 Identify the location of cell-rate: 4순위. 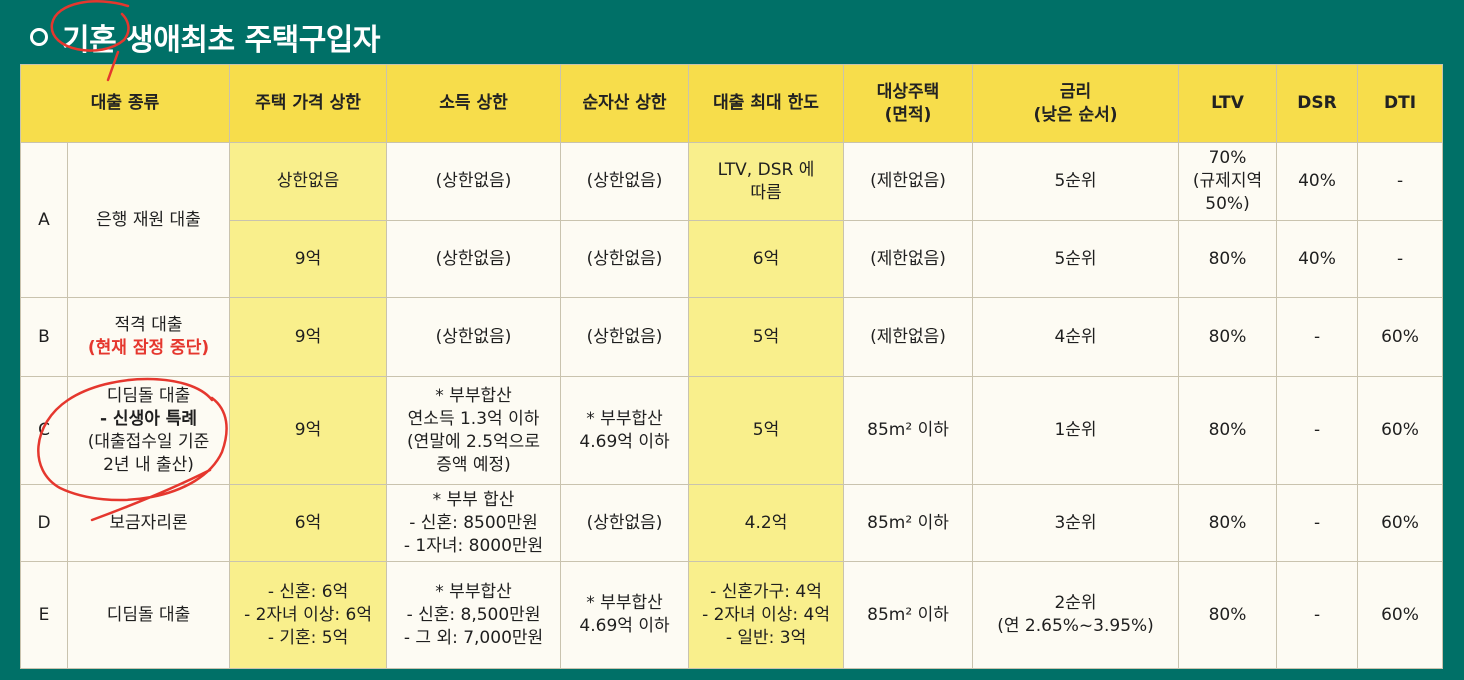
(1076, 337).